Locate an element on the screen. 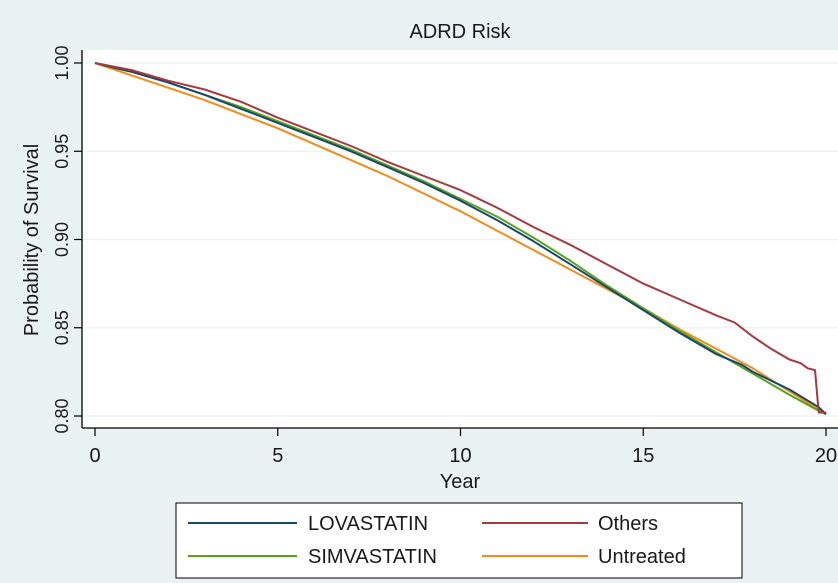 The width and height of the screenshot is (838, 583). chart-title: ADRD Risk is located at coordinates (460, 32).